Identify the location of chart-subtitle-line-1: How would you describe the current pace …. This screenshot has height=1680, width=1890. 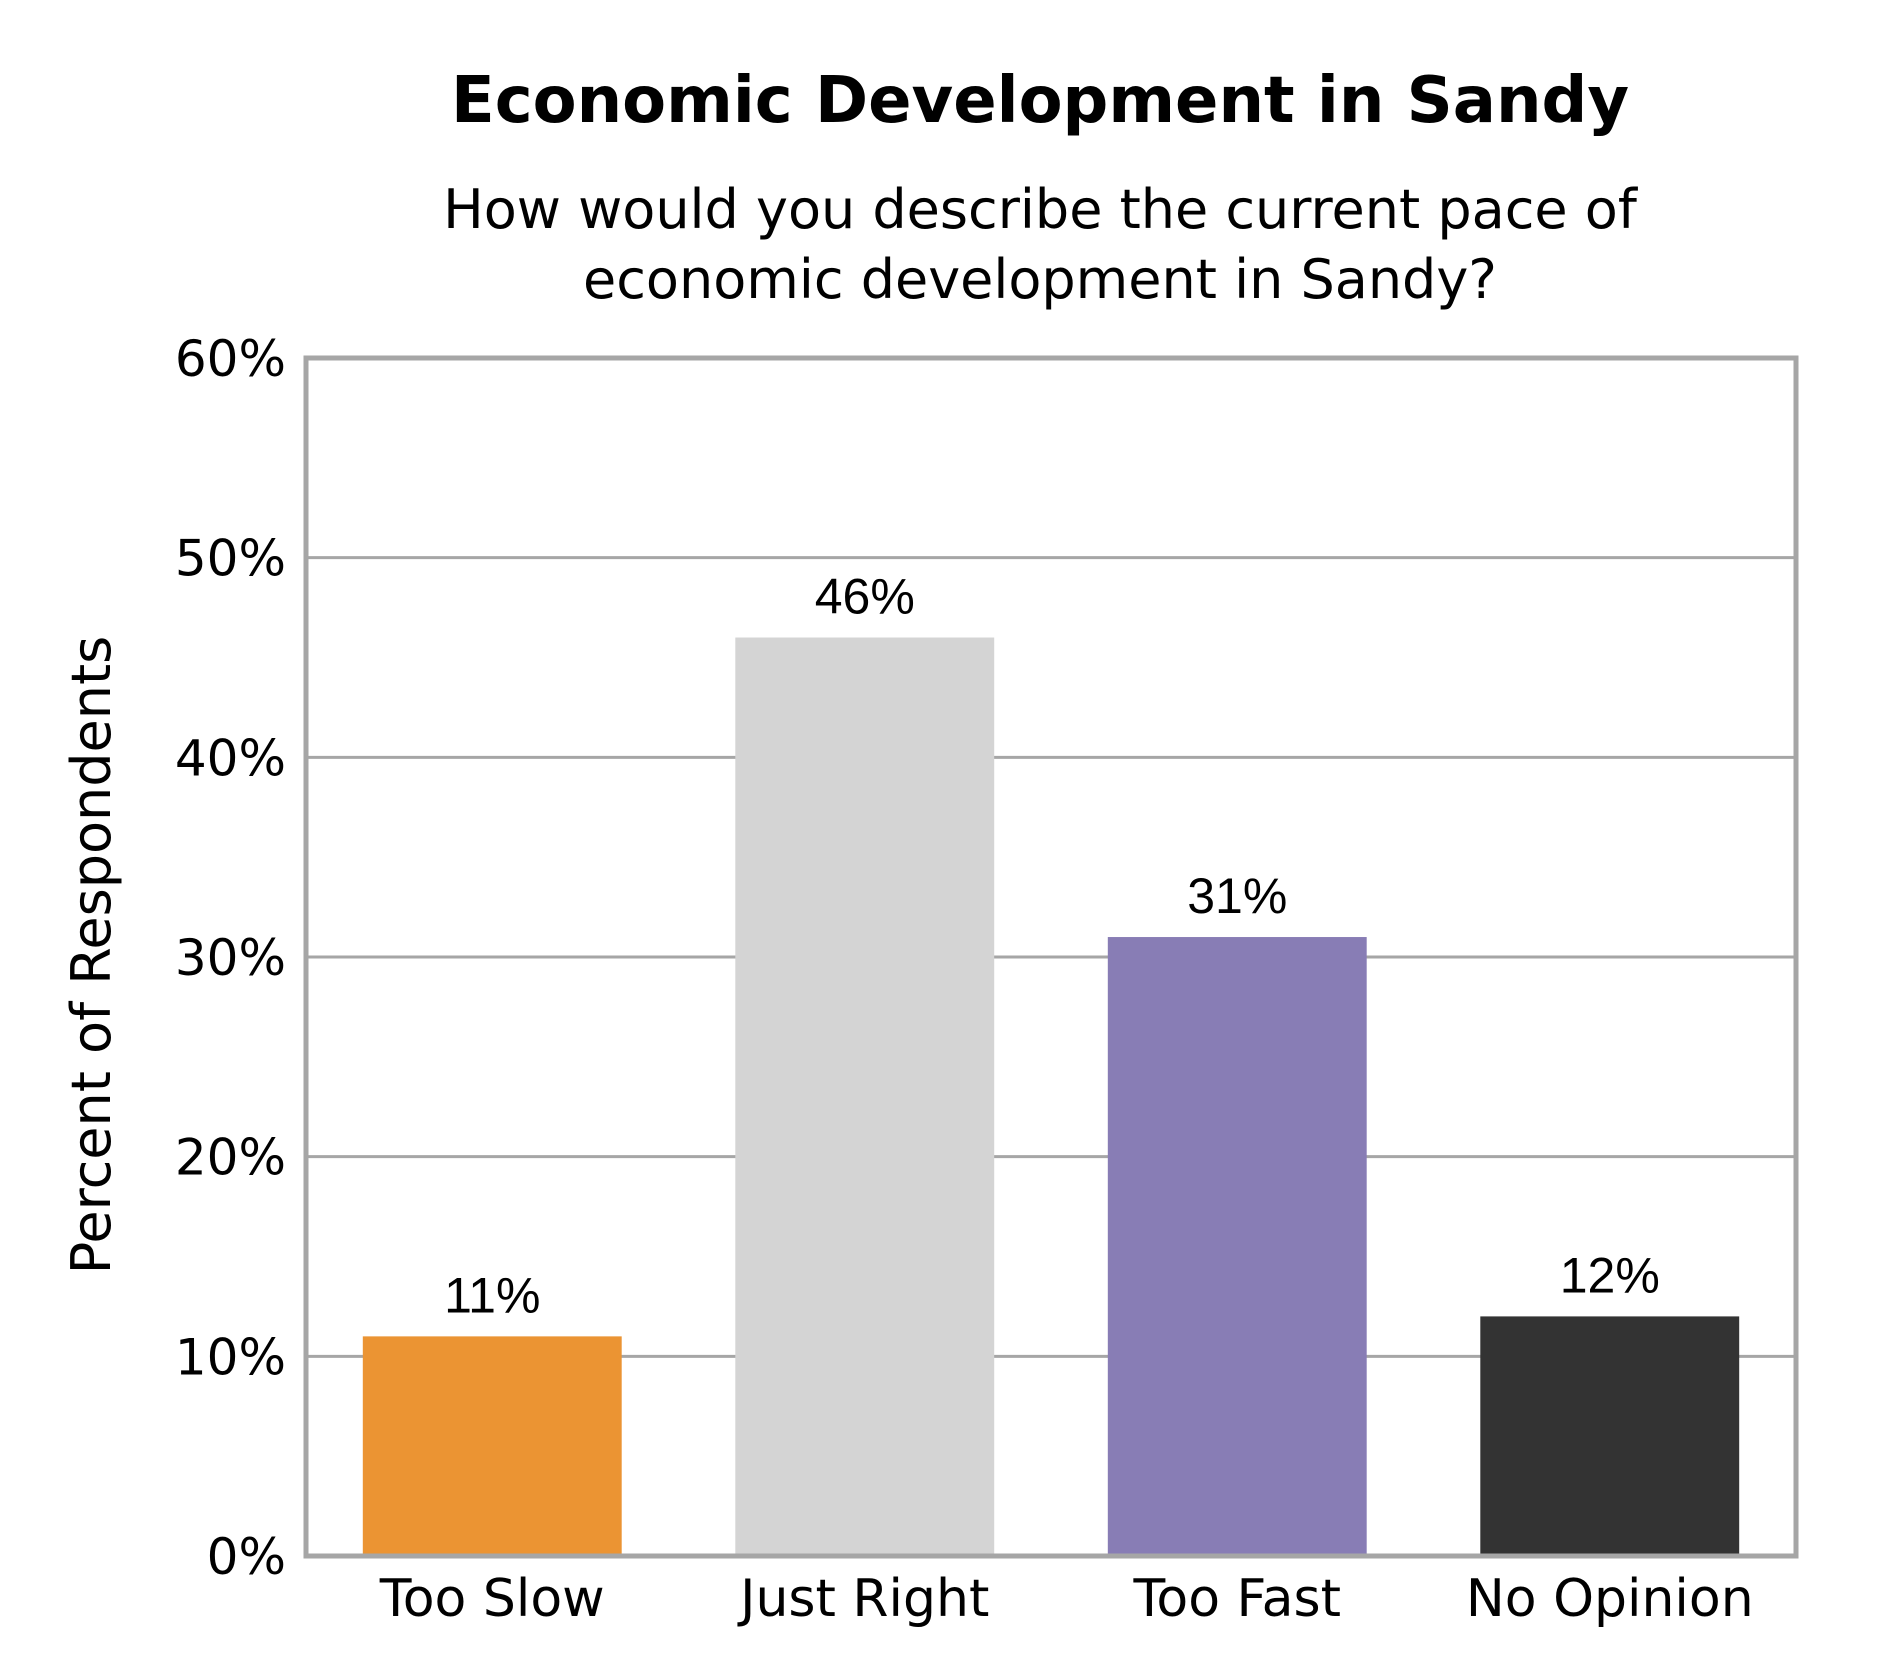
(1041, 209).